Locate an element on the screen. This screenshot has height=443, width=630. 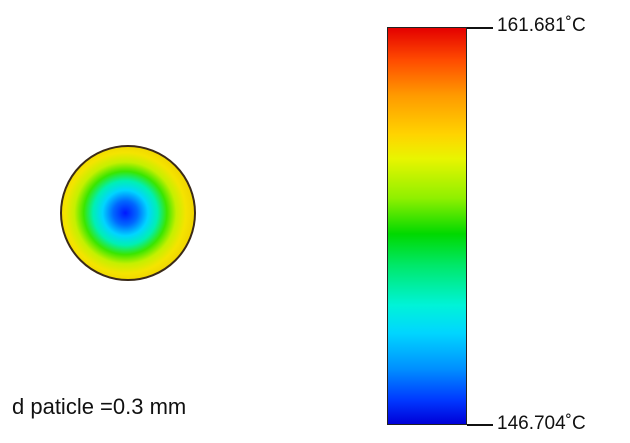
colorbar-min-label: 146.704˚C is located at coordinates (541, 423).